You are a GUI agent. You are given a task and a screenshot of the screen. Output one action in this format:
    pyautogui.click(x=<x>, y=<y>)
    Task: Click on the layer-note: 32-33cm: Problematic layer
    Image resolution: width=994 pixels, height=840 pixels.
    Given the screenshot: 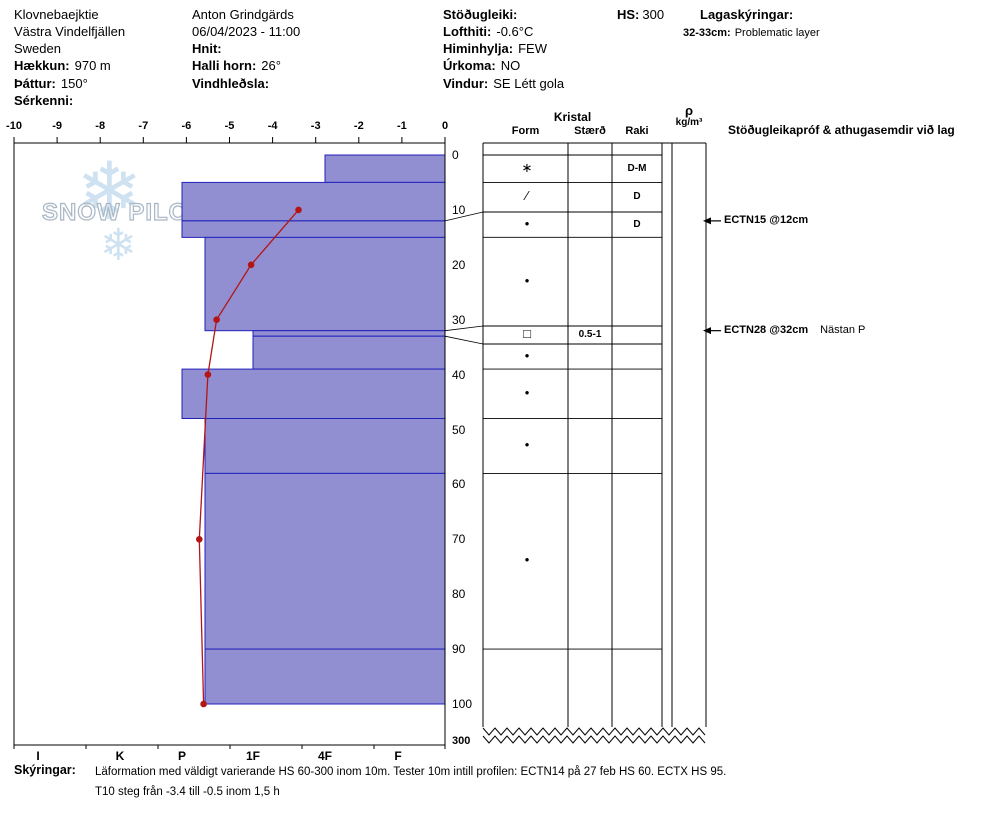 What is the action you would take?
    pyautogui.click(x=751, y=33)
    